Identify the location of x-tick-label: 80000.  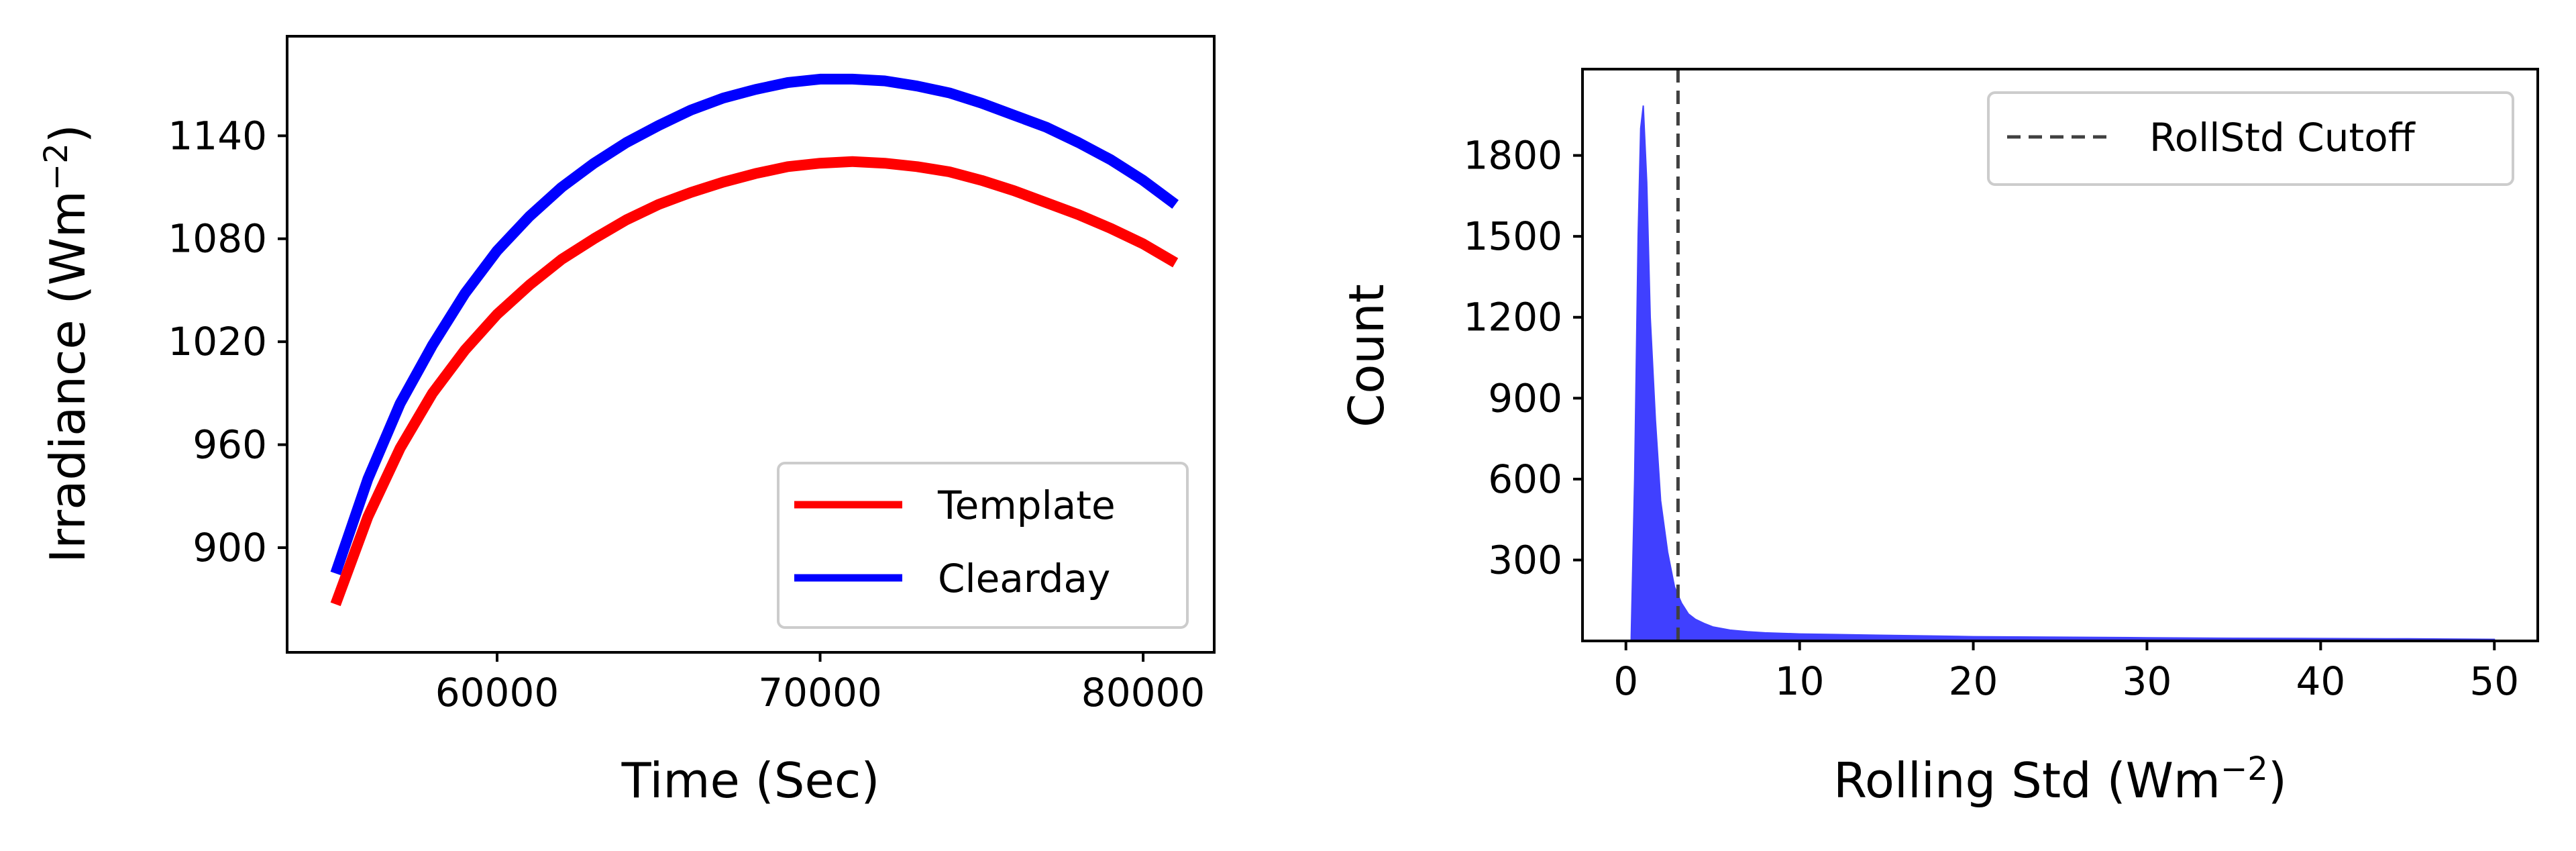
(1143, 692).